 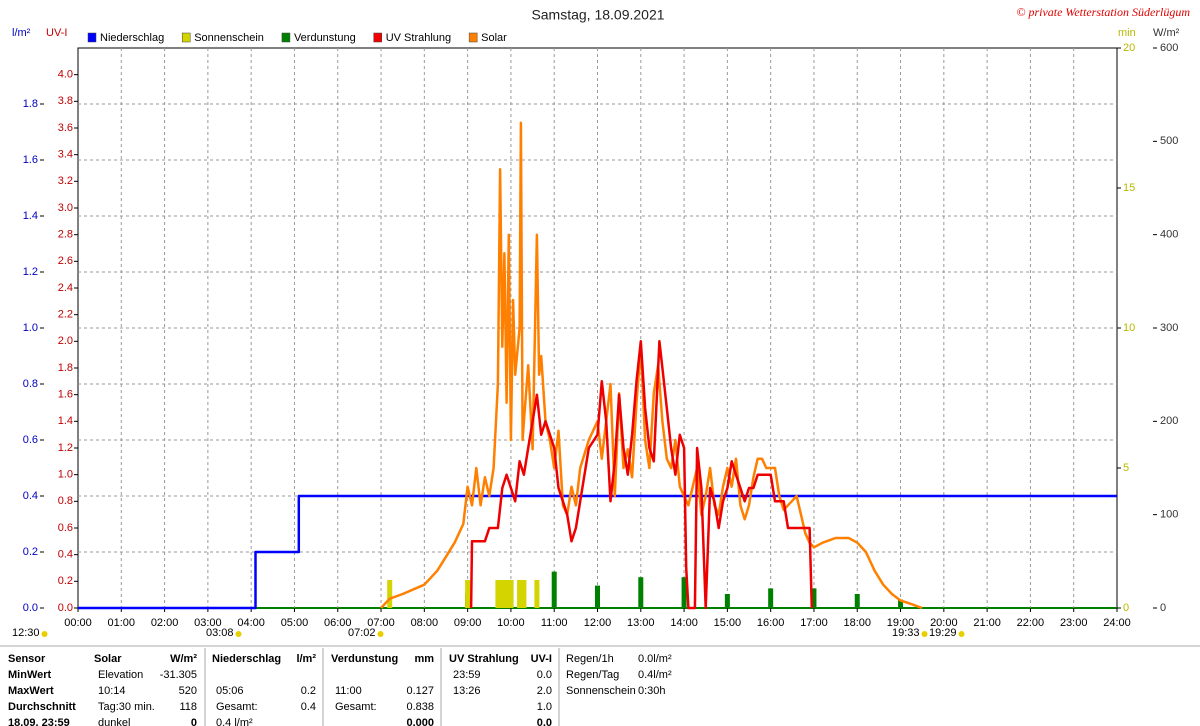 I want to click on cell-value: 0.838, so click(x=420, y=707).